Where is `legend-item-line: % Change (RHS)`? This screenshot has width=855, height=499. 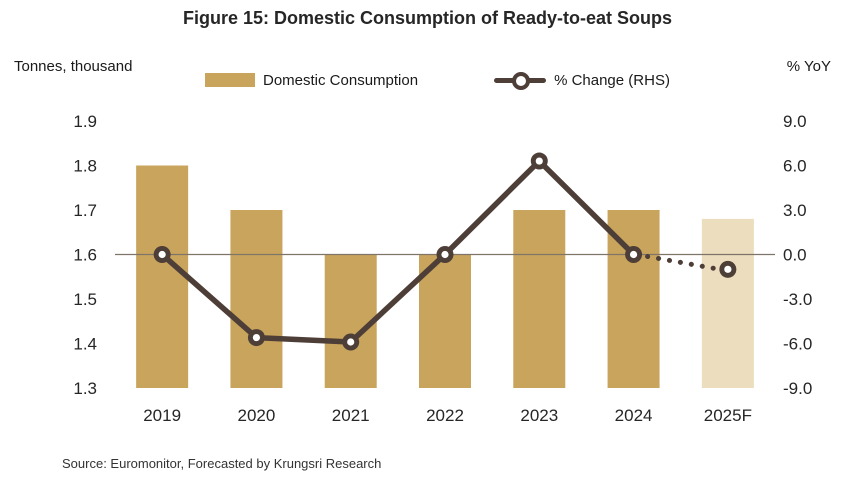
legend-item-line: % Change (RHS) is located at coordinates (582, 80).